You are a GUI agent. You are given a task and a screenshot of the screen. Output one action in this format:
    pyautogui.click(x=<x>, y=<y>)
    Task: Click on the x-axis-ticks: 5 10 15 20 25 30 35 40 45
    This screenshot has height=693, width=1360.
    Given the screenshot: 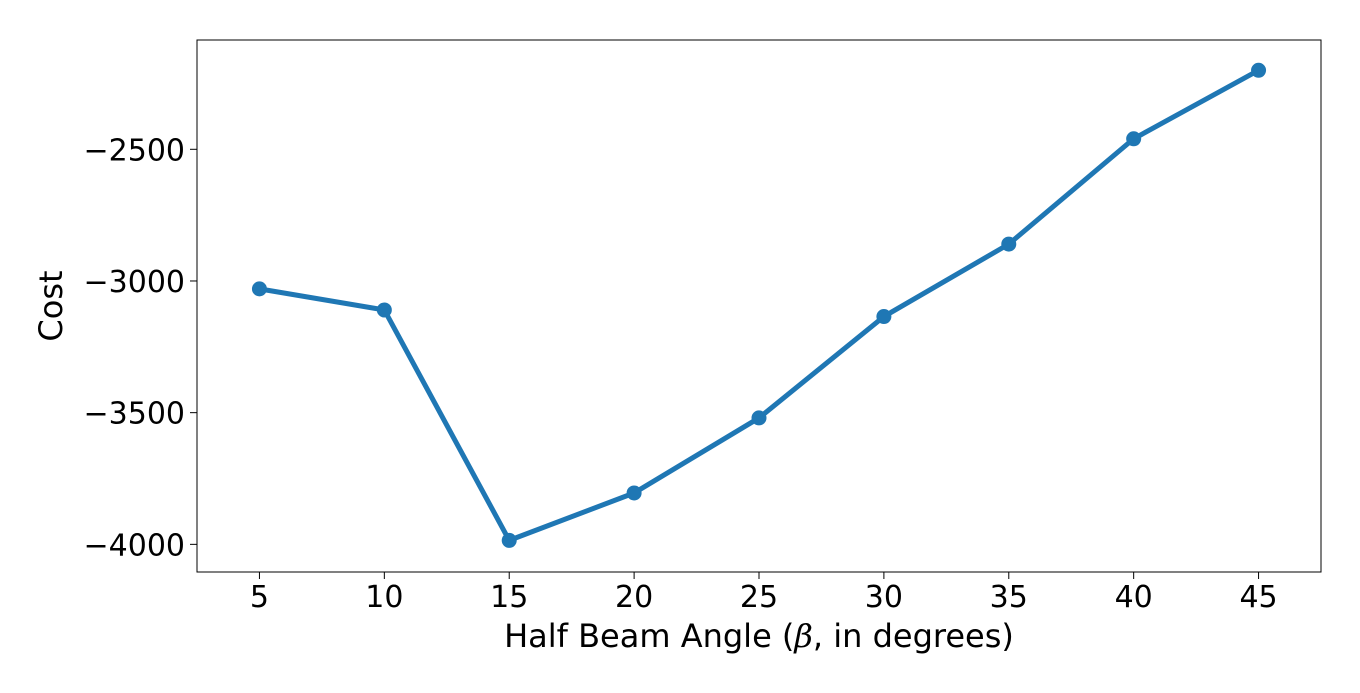 What is the action you would take?
    pyautogui.click(x=764, y=593)
    